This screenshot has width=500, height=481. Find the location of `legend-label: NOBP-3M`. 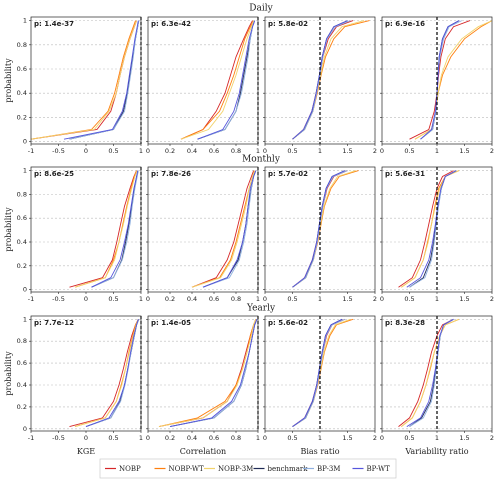

legend-label: NOBP-3M is located at coordinates (235, 469).